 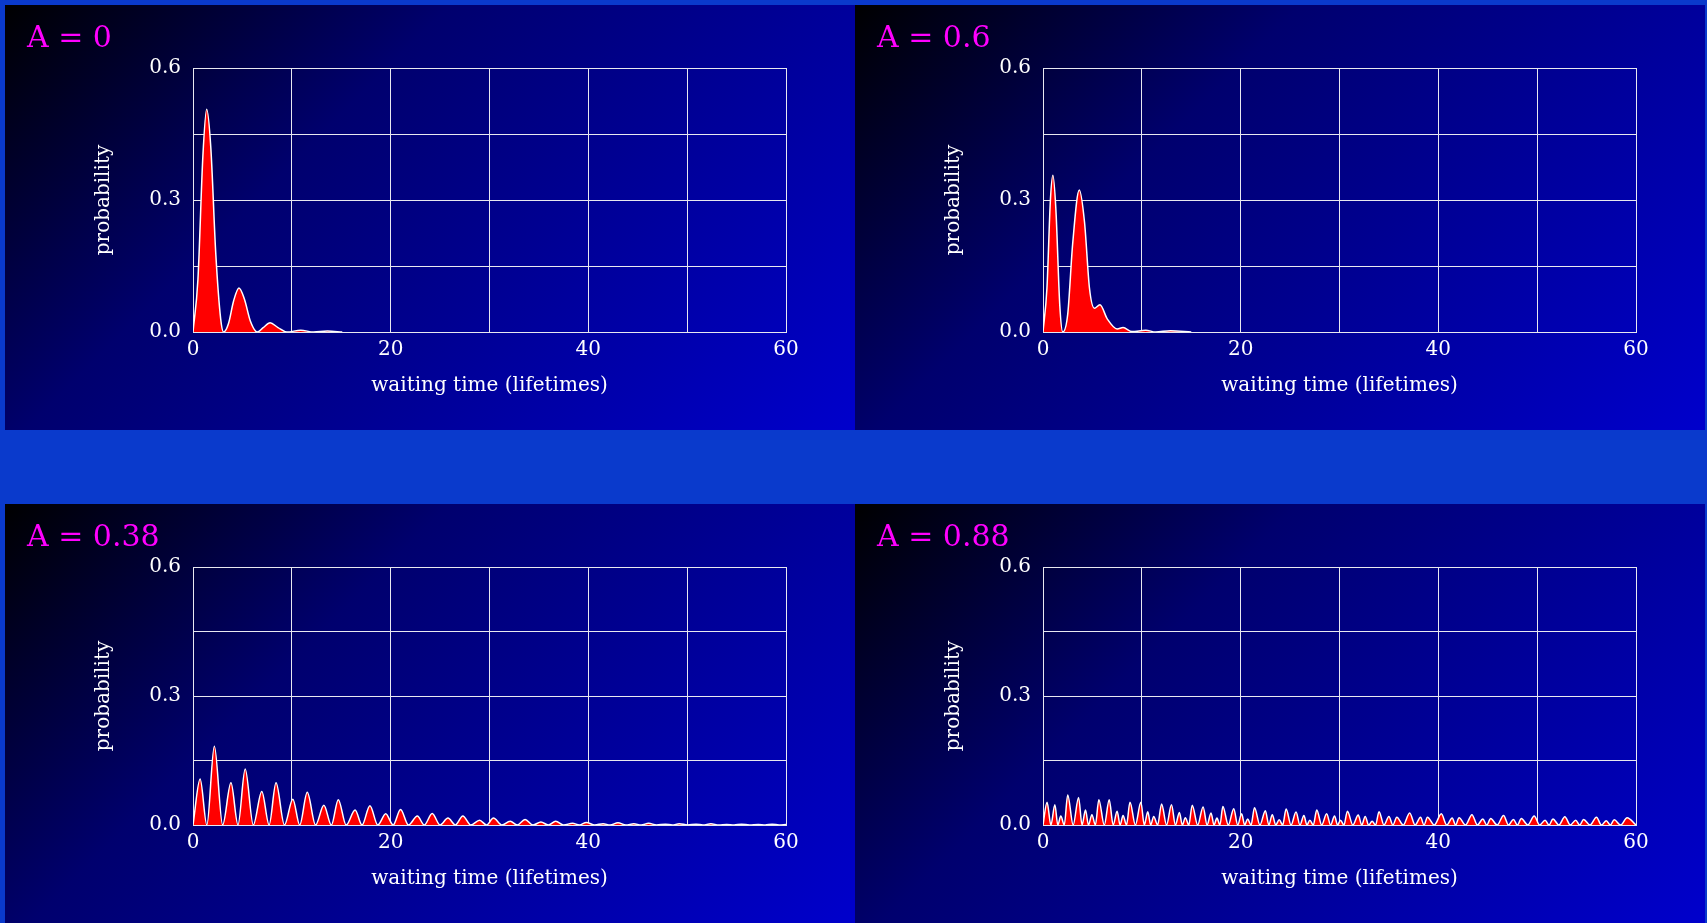 I want to click on chart-title: A = 0.88, so click(x=943, y=535).